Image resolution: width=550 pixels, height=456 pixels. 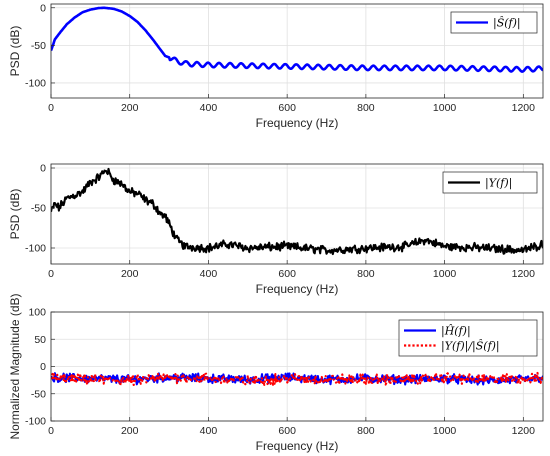 I want to click on legend: |Ĥ(f)||Y(f)|/|Ŝ(f)|, so click(x=468, y=338).